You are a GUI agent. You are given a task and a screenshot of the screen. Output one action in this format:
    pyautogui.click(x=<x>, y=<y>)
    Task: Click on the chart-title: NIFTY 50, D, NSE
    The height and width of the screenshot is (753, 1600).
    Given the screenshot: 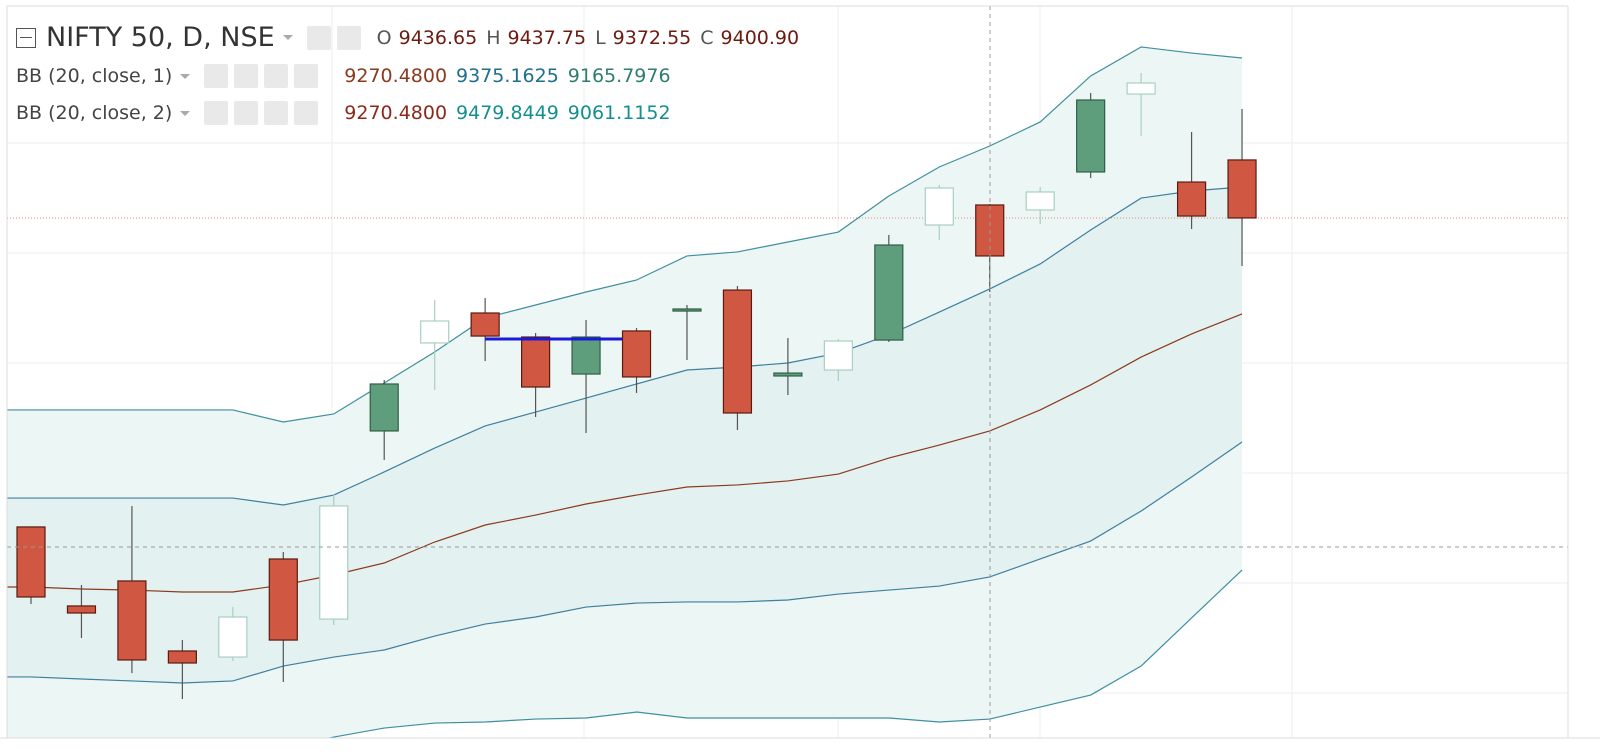 What is the action you would take?
    pyautogui.click(x=160, y=37)
    